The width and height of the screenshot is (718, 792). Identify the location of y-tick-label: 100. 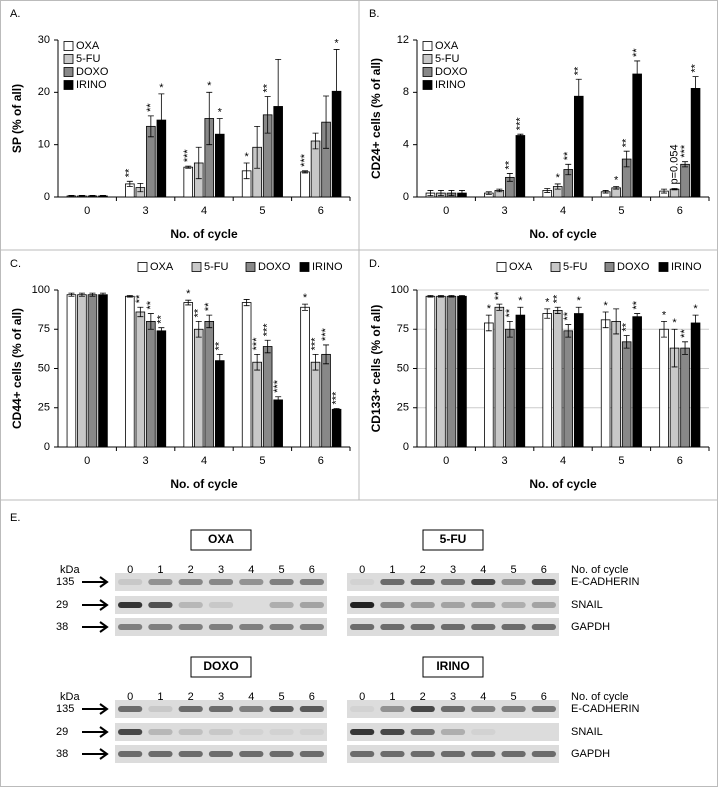
(400, 290).